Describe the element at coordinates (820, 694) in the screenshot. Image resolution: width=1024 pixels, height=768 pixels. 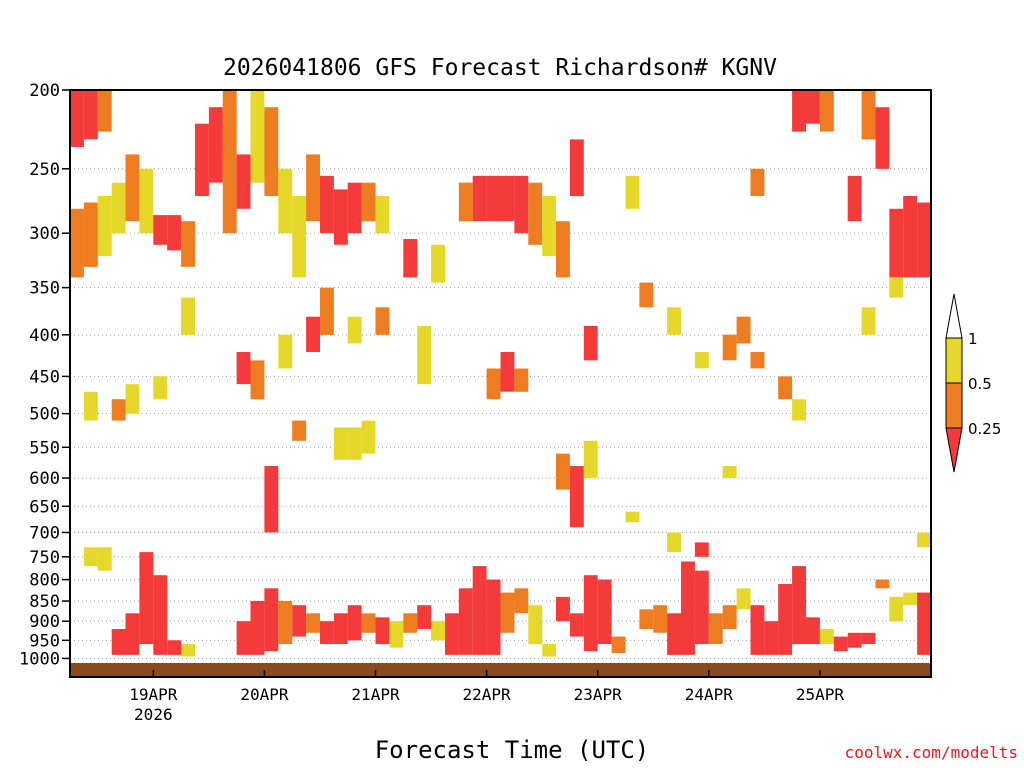
I see `x-tick-label: 25APR` at that location.